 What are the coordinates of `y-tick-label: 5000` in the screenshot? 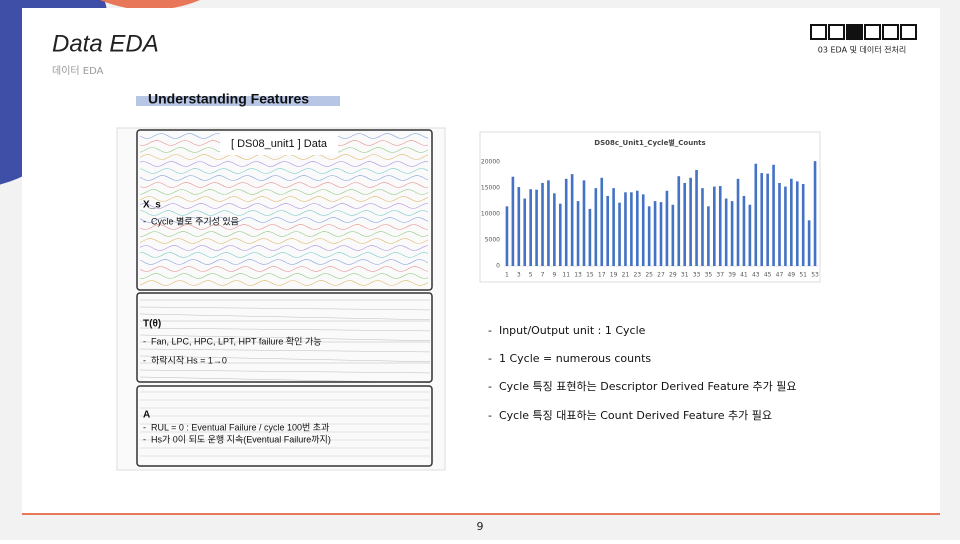 It's located at (492, 240).